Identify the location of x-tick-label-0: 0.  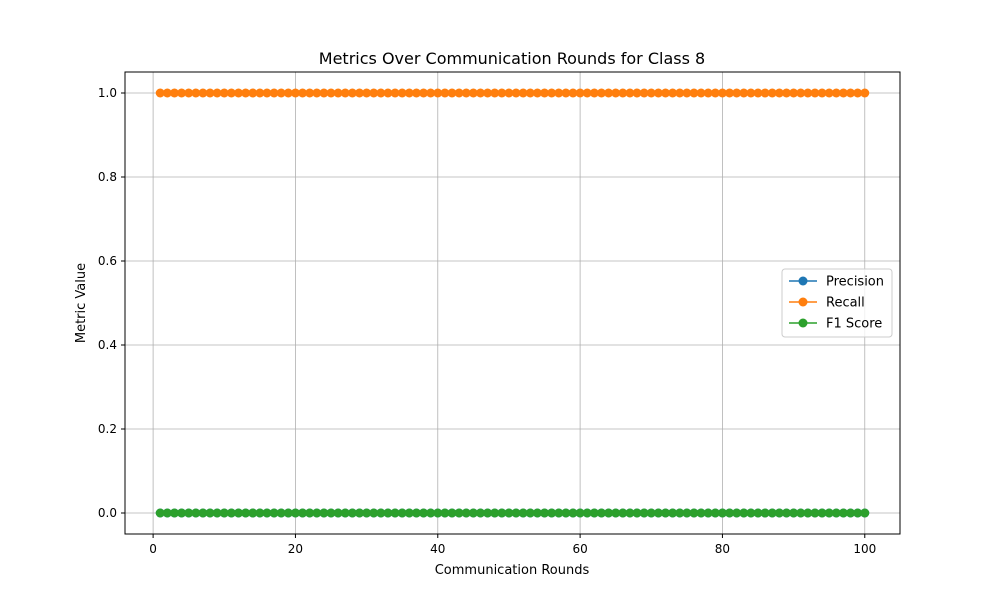
(153, 549).